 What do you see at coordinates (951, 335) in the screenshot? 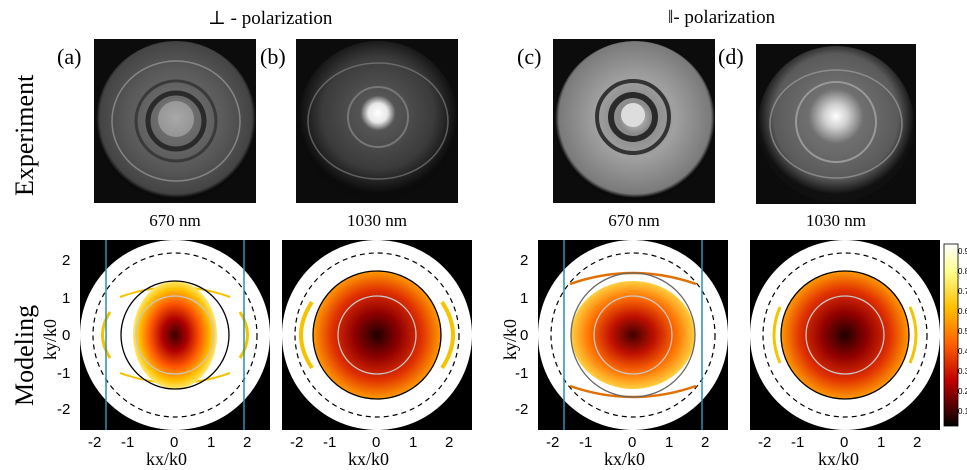
I see `colorbar` at bounding box center [951, 335].